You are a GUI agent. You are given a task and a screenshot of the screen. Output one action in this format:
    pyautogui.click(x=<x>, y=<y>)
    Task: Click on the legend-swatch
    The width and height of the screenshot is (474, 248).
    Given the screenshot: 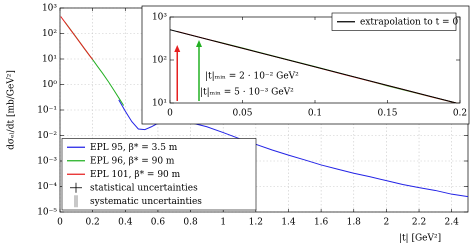 What is the action you would take?
    pyautogui.click(x=76, y=201)
    